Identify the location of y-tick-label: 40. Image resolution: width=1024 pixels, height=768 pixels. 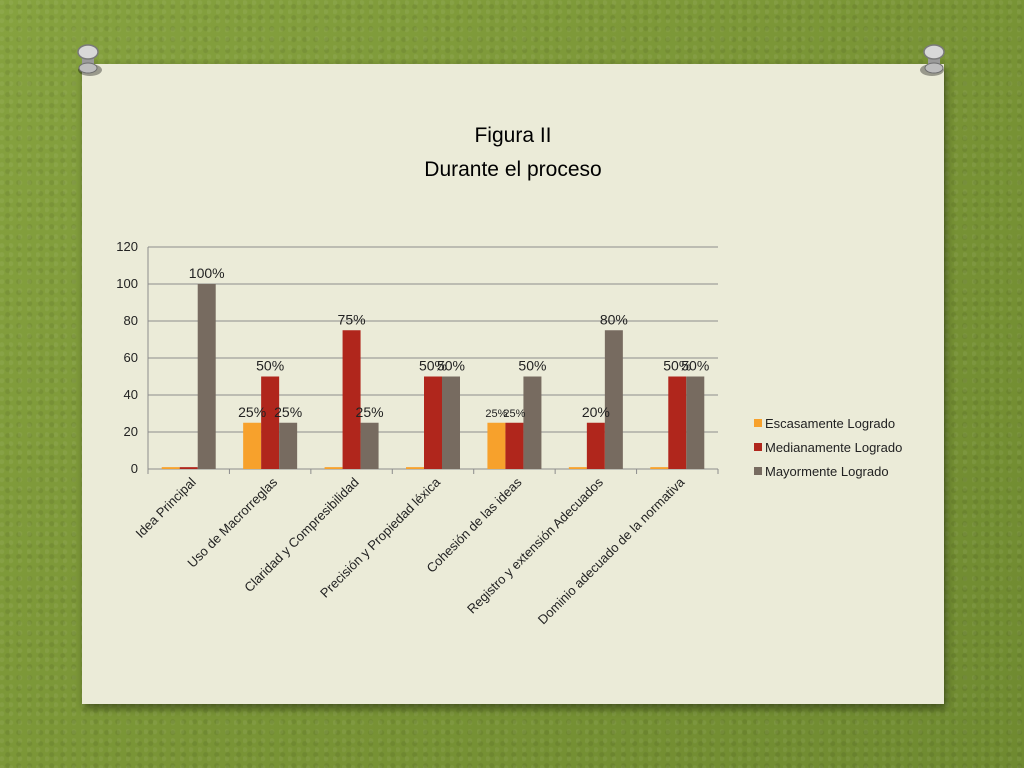
(131, 394).